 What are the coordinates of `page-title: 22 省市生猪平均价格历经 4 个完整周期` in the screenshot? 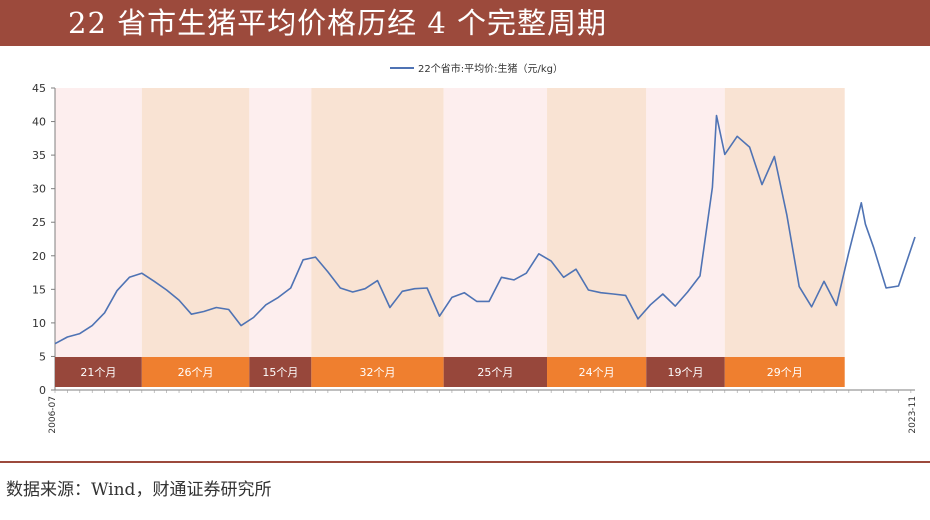 It's located at (338, 23).